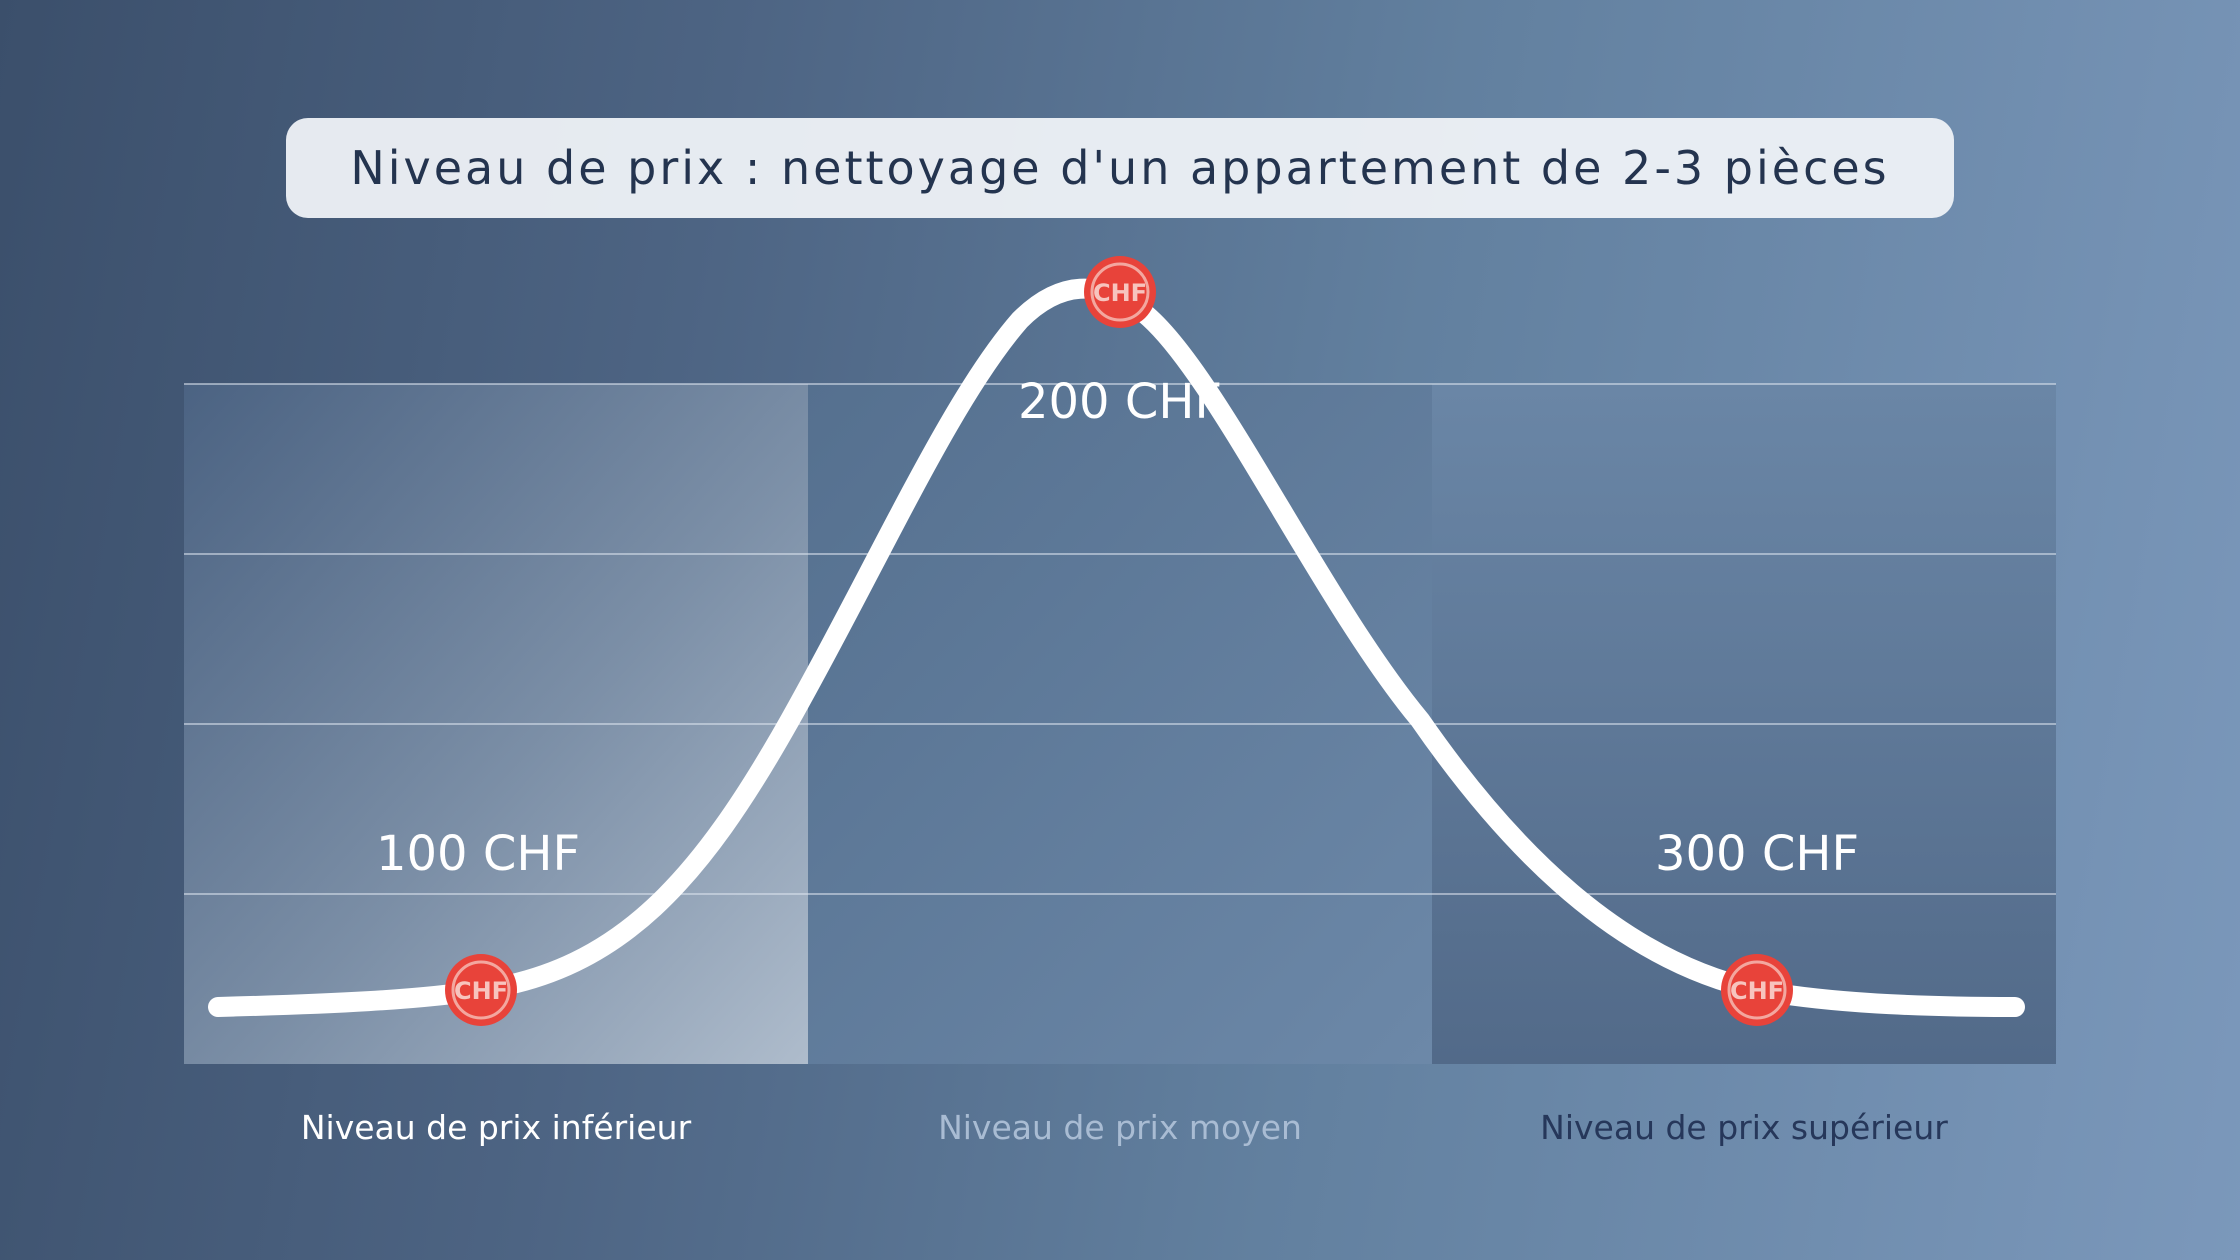 Image resolution: width=2240 pixels, height=1260 pixels. I want to click on band-label-high: Niveau de prix supérieur, so click(1744, 1127).